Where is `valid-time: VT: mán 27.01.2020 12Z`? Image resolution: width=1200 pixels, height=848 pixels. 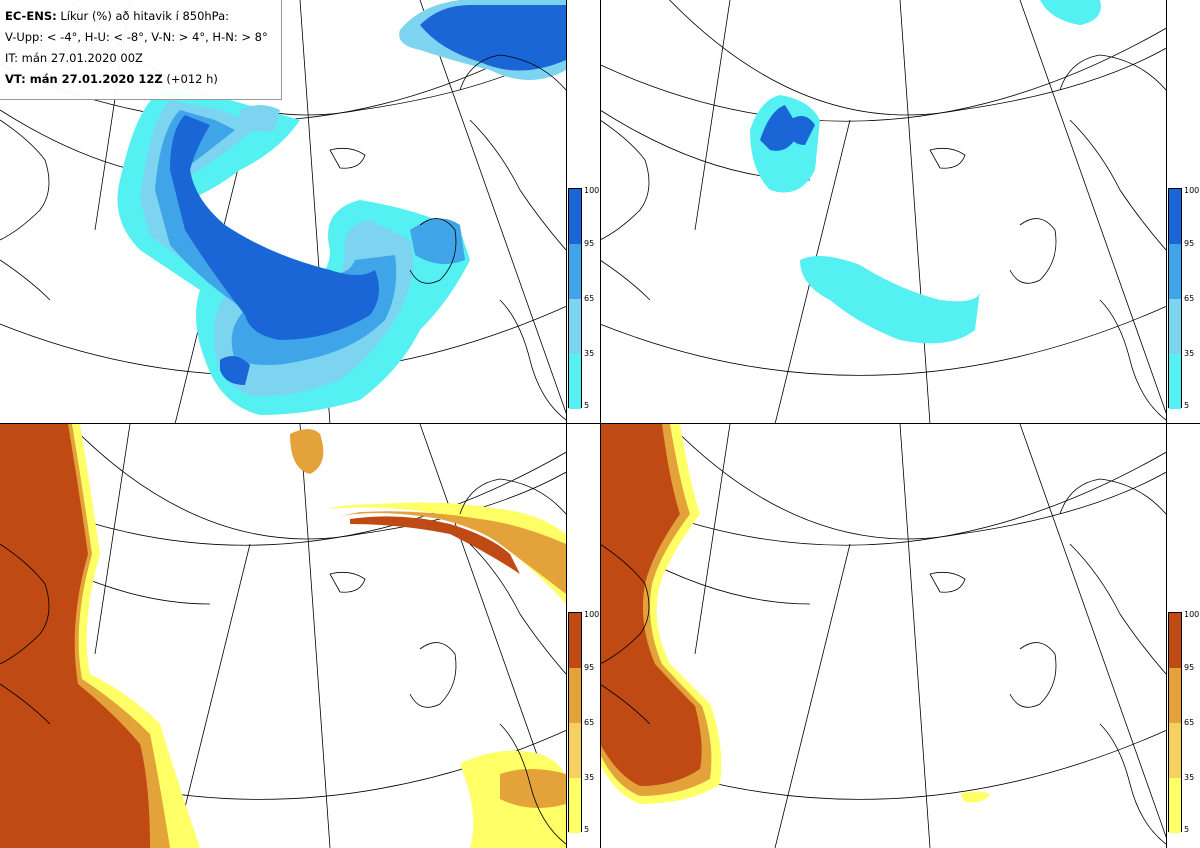 valid-time: VT: mán 27.01.2020 12Z is located at coordinates (84, 79).